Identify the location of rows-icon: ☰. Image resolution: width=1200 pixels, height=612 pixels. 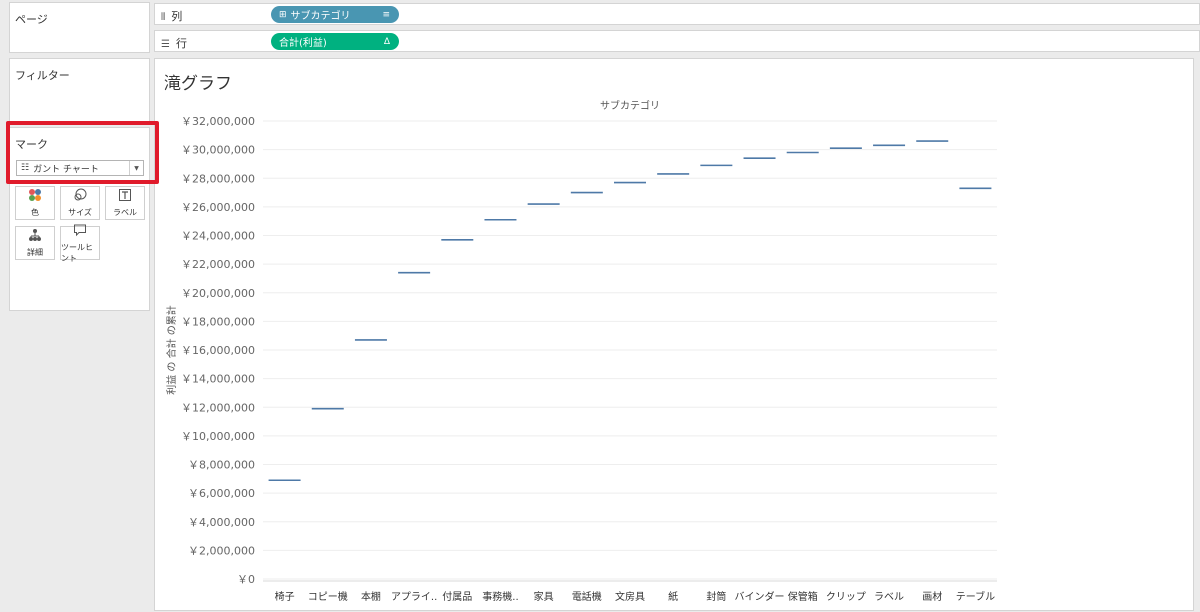
(165, 44).